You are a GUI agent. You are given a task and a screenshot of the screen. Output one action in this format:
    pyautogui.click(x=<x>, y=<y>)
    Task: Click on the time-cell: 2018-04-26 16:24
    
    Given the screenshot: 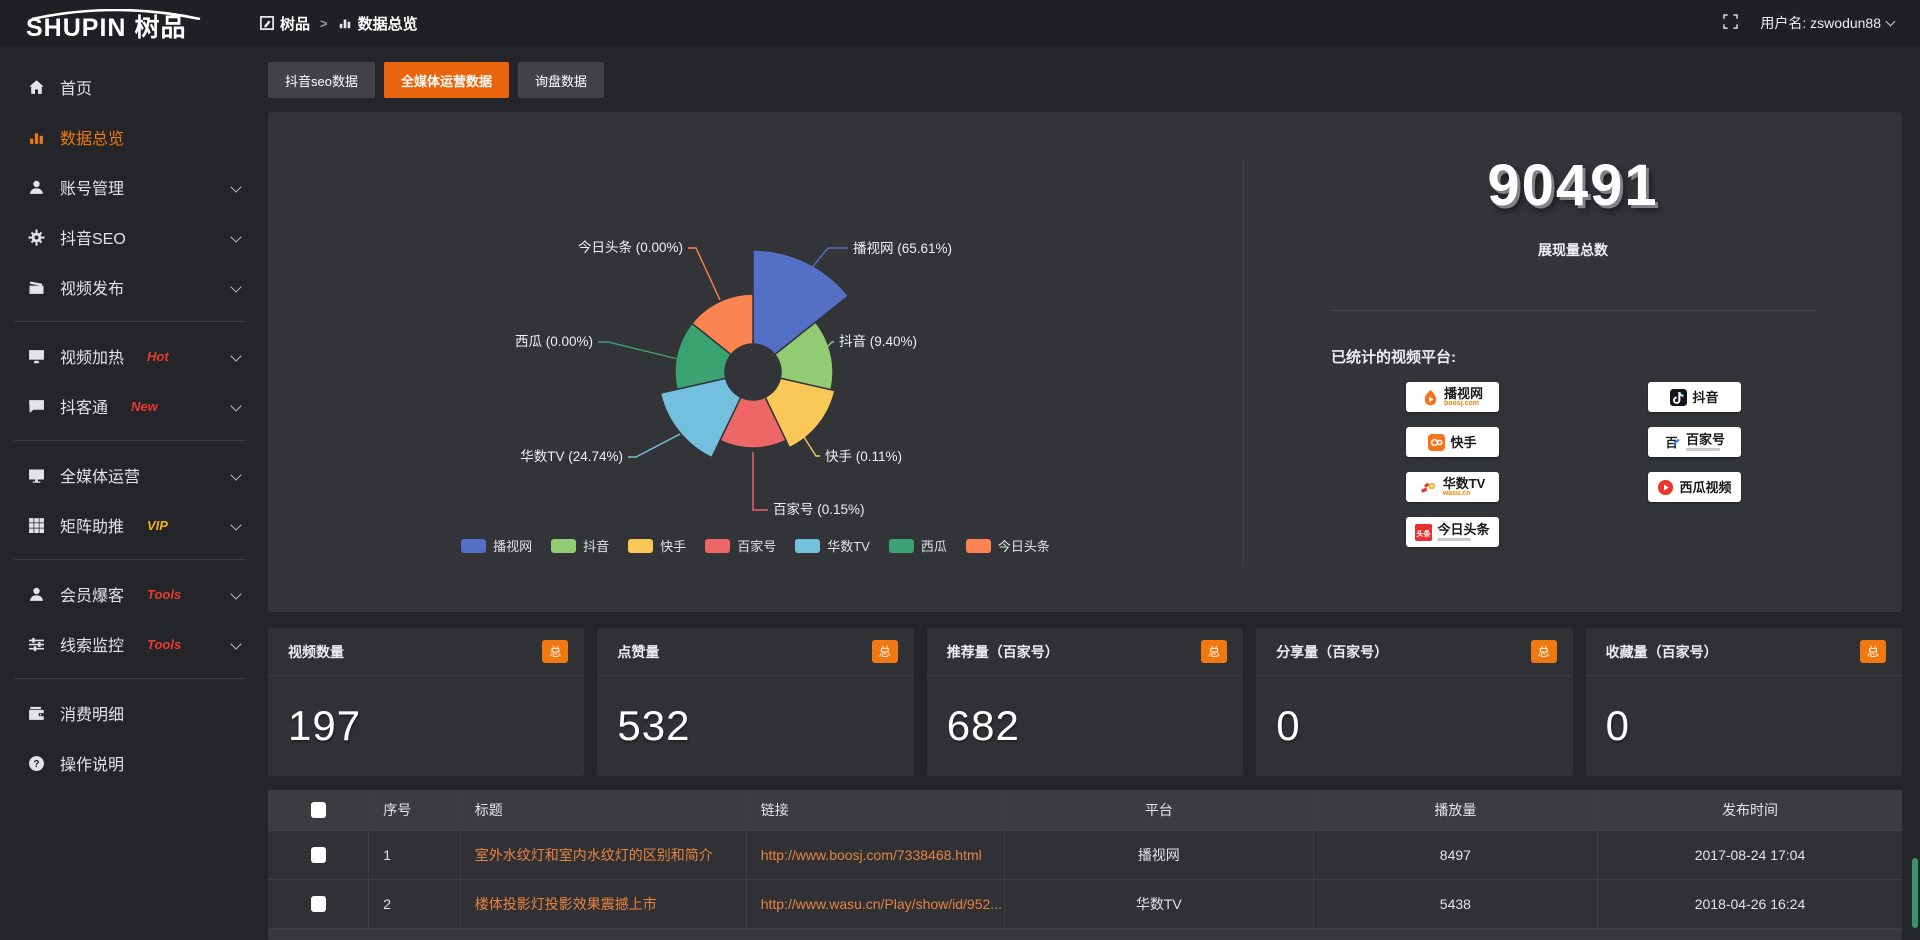 What is the action you would take?
    pyautogui.click(x=1750, y=904)
    